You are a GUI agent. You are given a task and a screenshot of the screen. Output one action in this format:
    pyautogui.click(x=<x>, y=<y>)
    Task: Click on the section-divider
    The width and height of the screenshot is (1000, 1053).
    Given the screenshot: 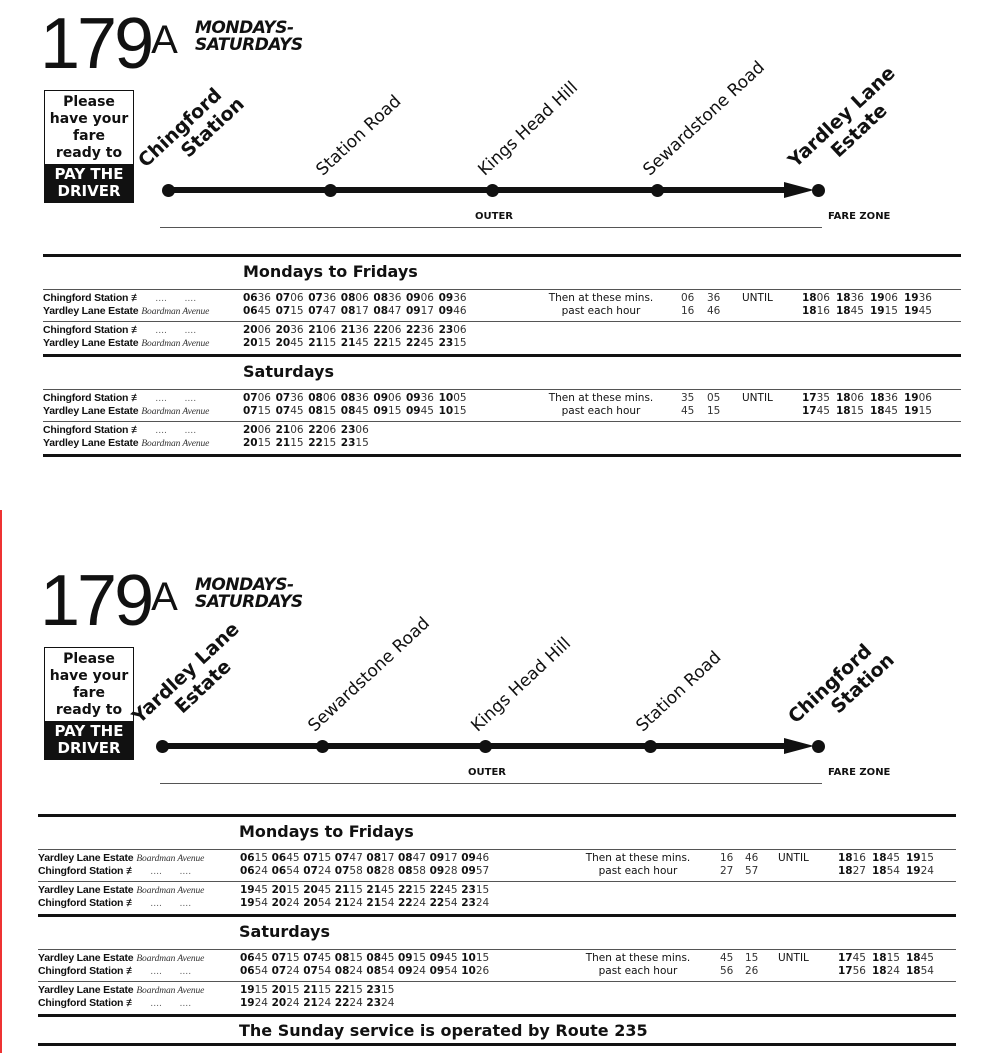 What is the action you would take?
    pyautogui.click(x=497, y=1015)
    